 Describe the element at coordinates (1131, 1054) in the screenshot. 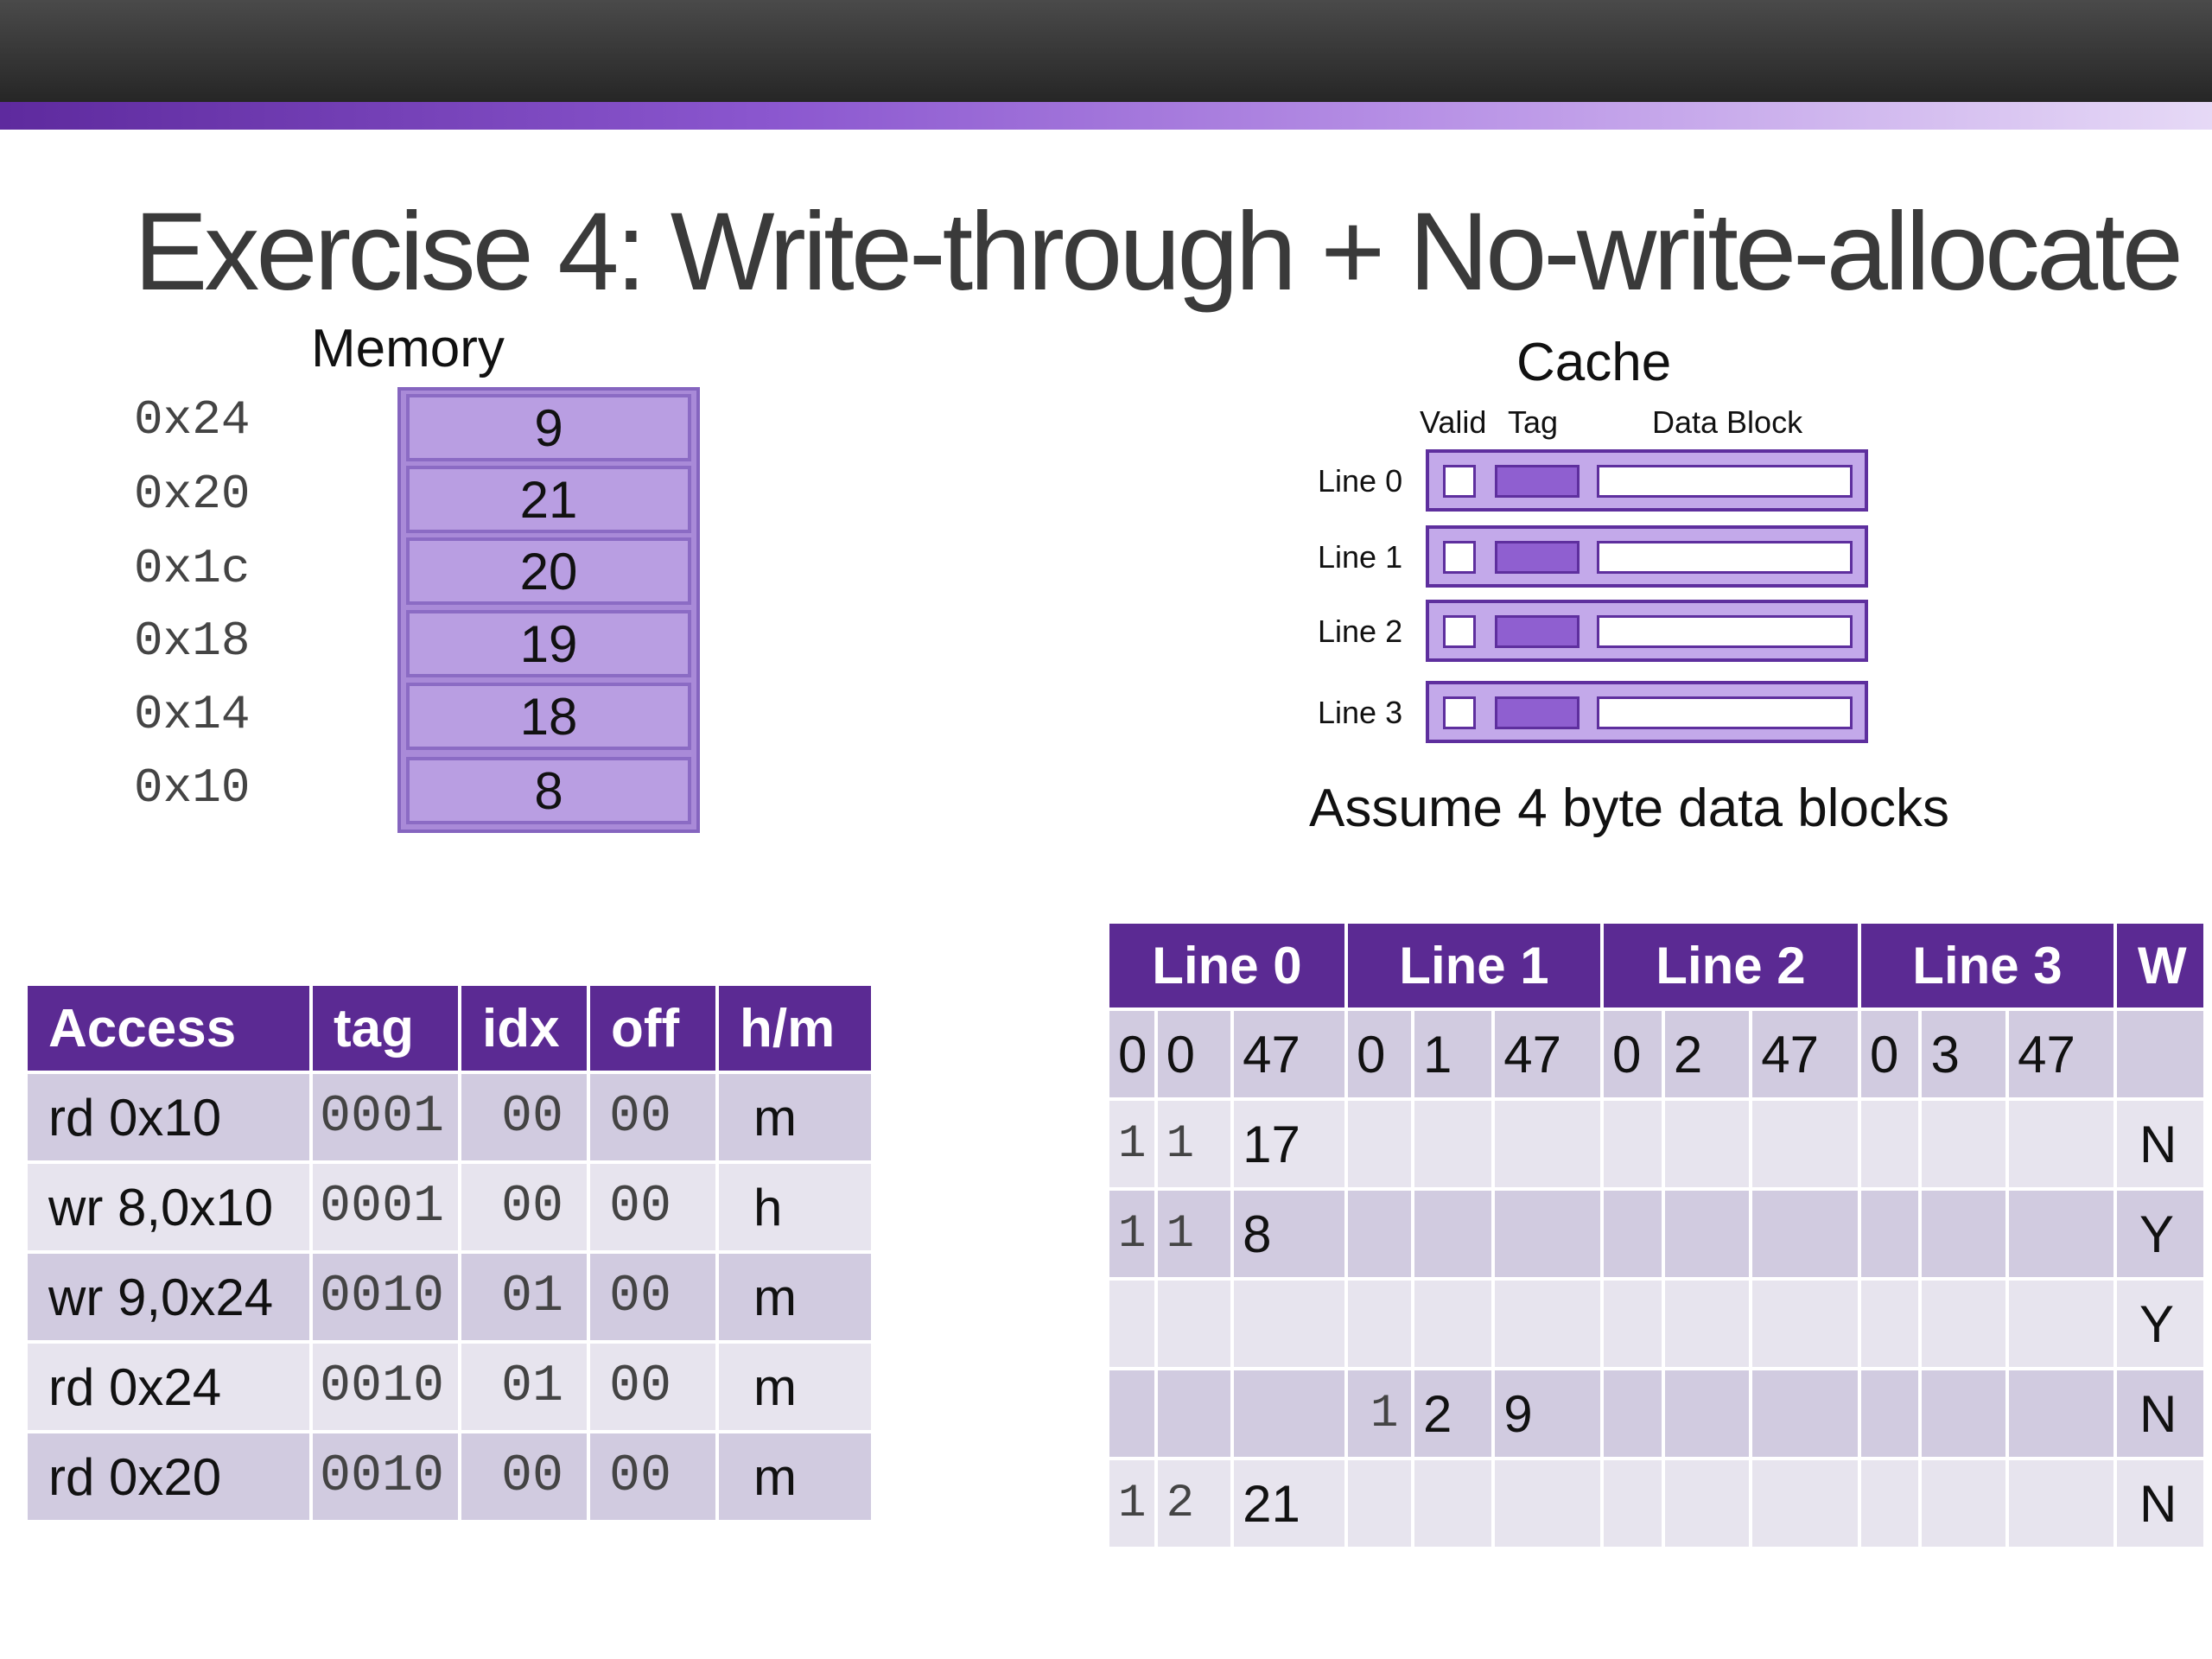

I see `line-0-valid-cell: 0` at that location.